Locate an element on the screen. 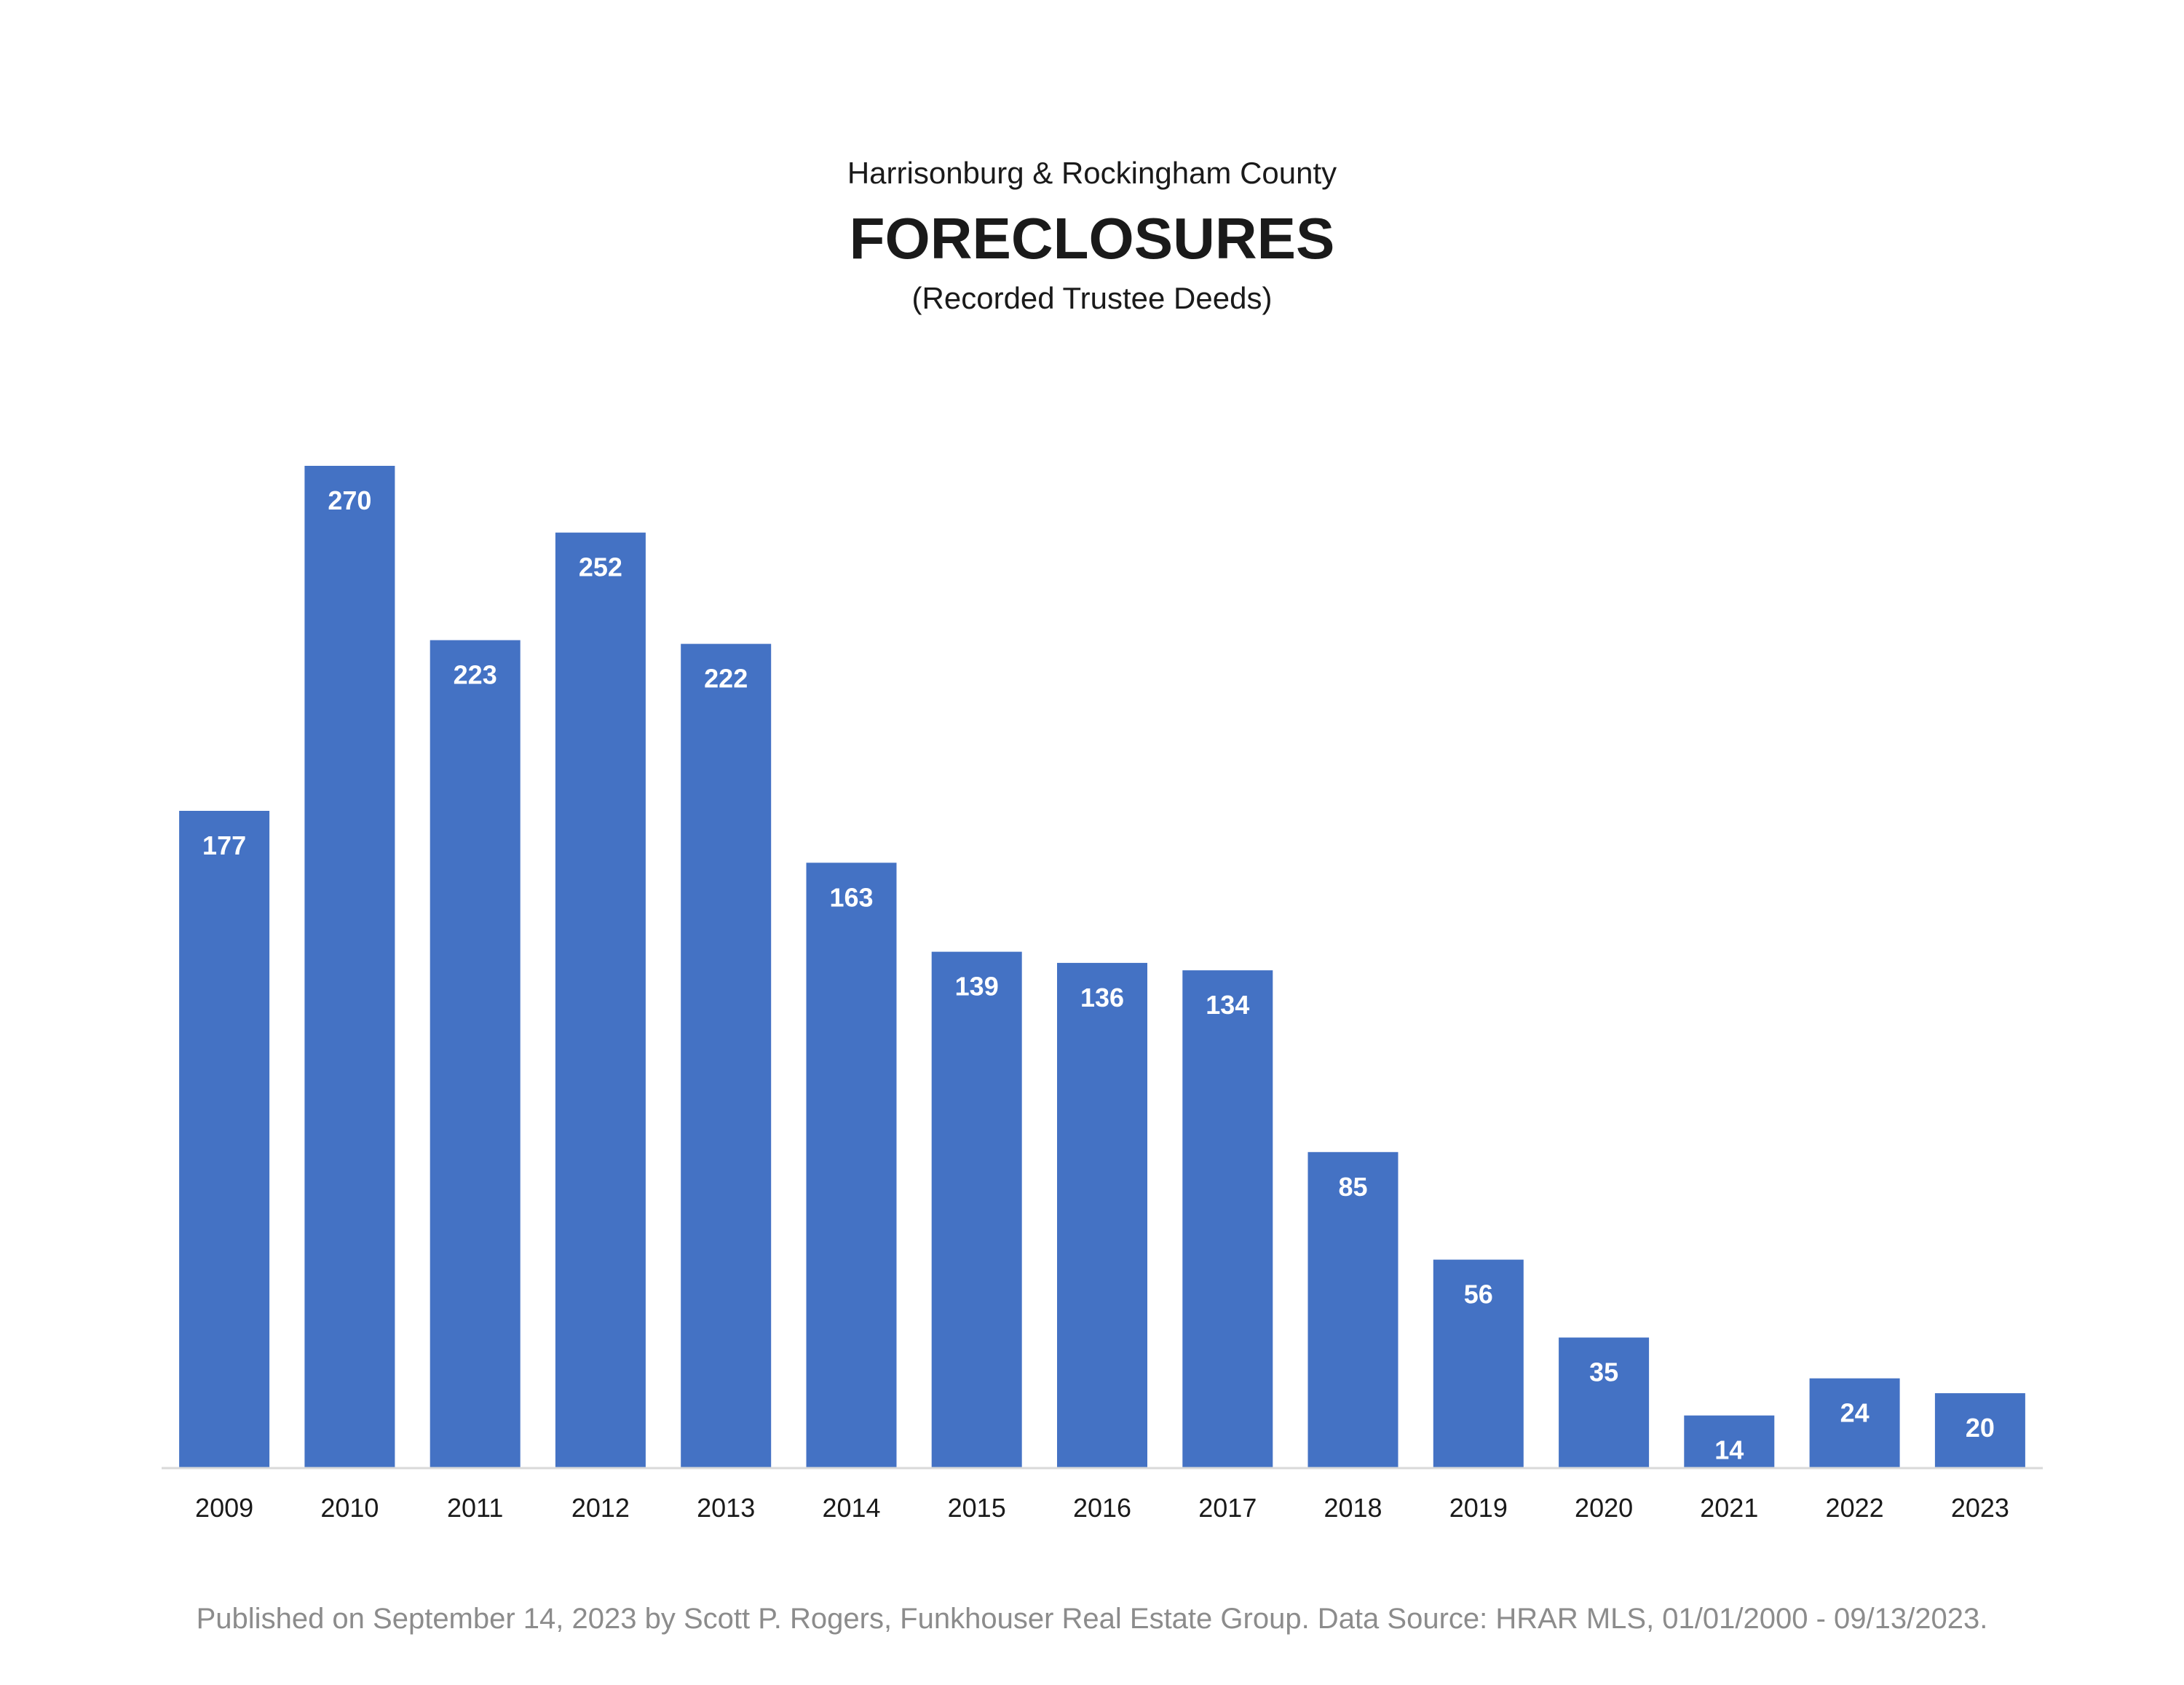  bar-2023 is located at coordinates (1979, 1430).